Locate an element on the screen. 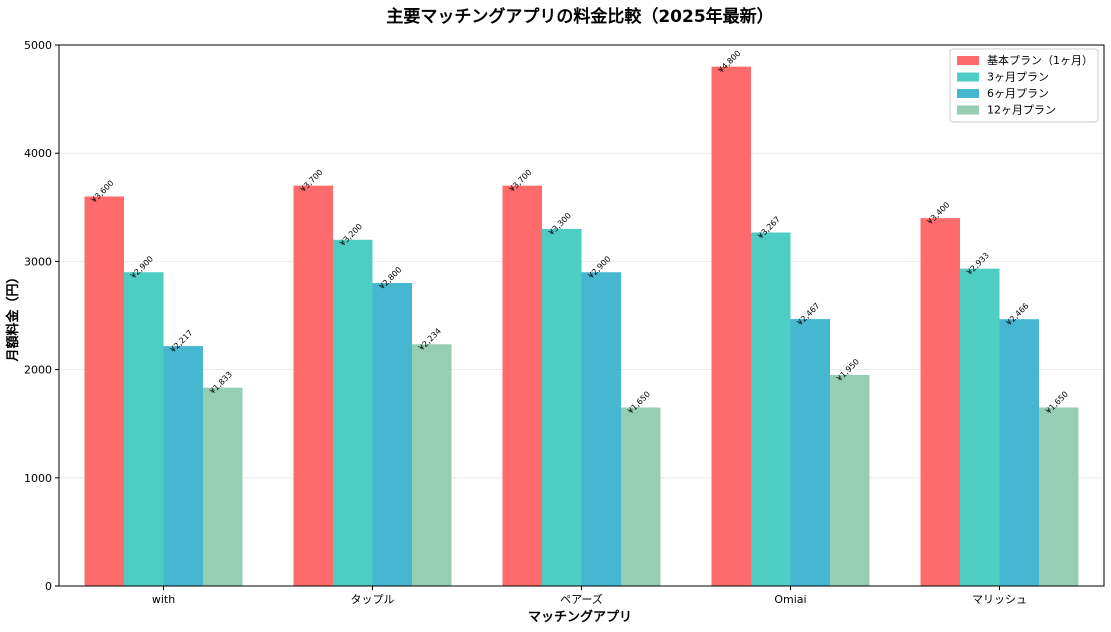  x-axis-label: マッチングアプリ is located at coordinates (580, 617).